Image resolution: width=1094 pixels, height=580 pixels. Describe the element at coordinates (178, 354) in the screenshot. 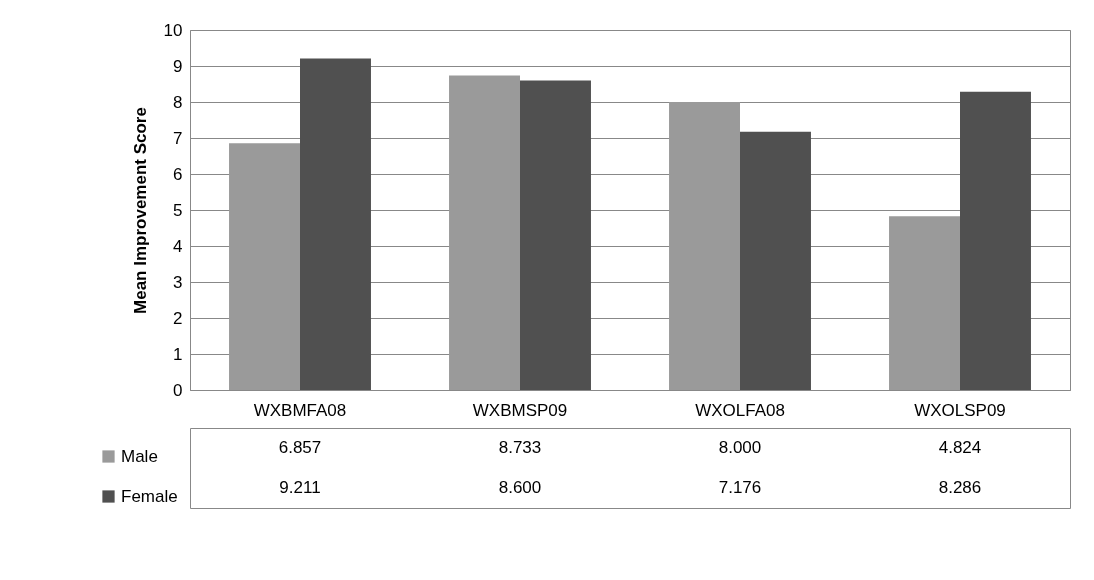

I see `y-tick-label: 1` at that location.